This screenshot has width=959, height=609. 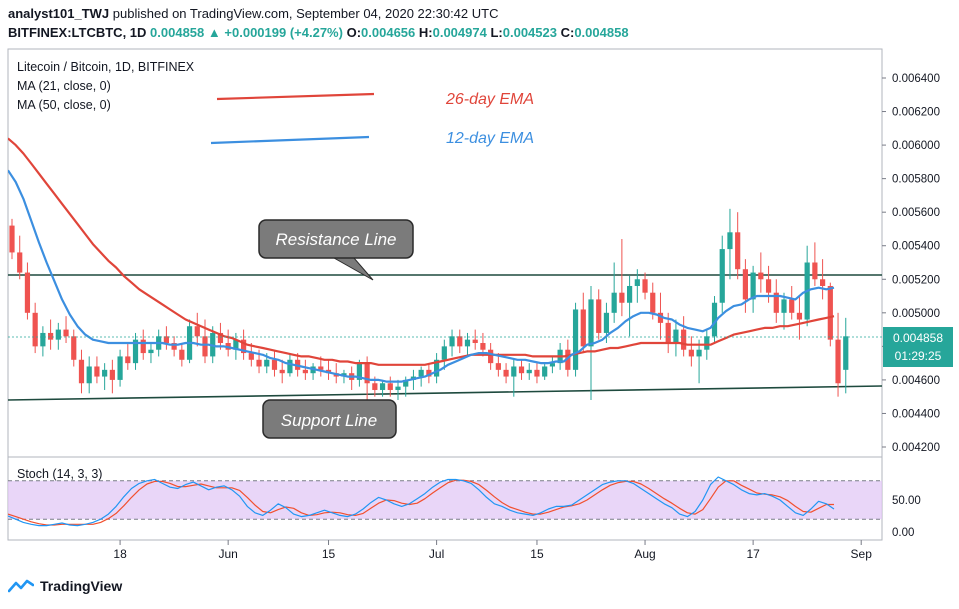 I want to click on price-tick-label: 0.004400, so click(x=916, y=414).